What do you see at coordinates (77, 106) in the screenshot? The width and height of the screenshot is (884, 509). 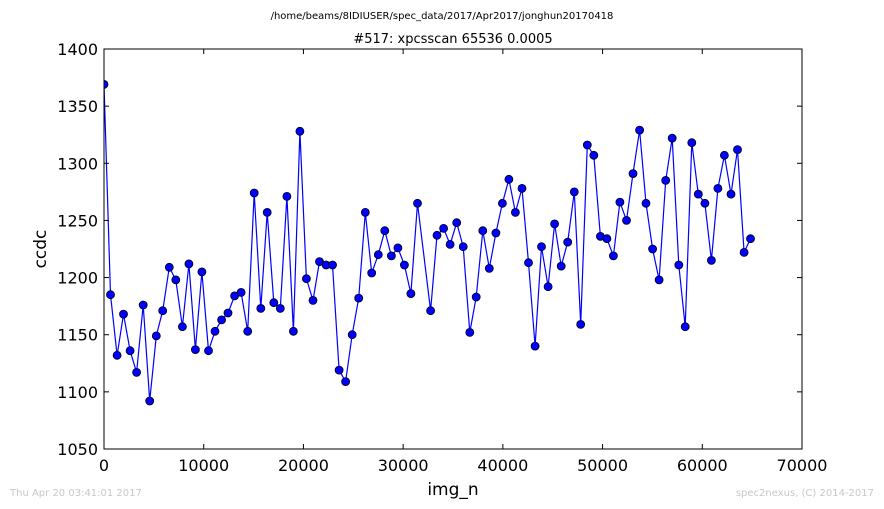 I see `y-tick-label: 1350` at bounding box center [77, 106].